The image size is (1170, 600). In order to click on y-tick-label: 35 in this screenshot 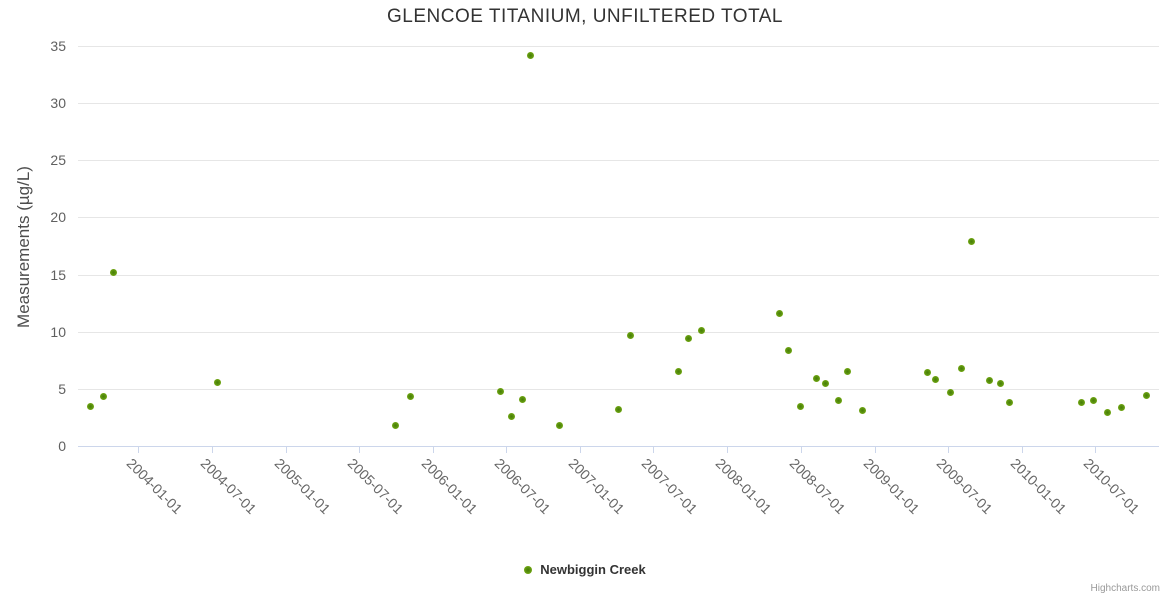, I will do `click(58, 46)`.